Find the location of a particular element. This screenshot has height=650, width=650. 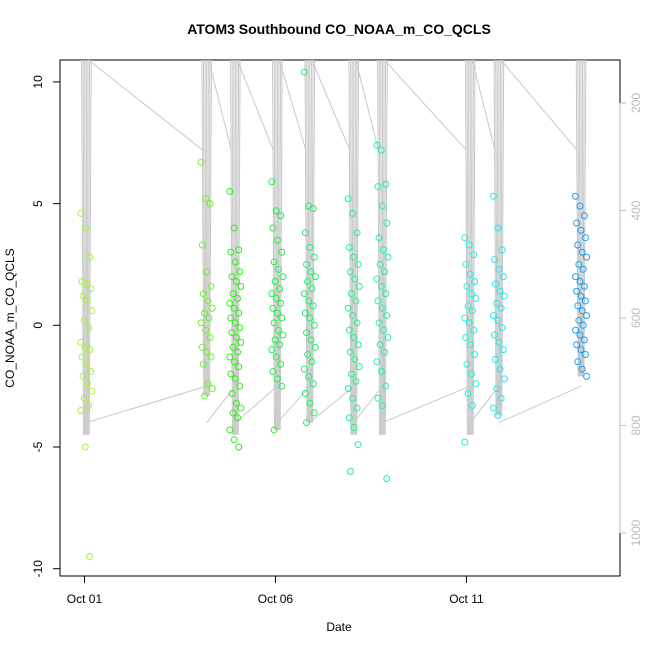

x-axis-tick-label: Oct 11 is located at coordinates (466, 599).